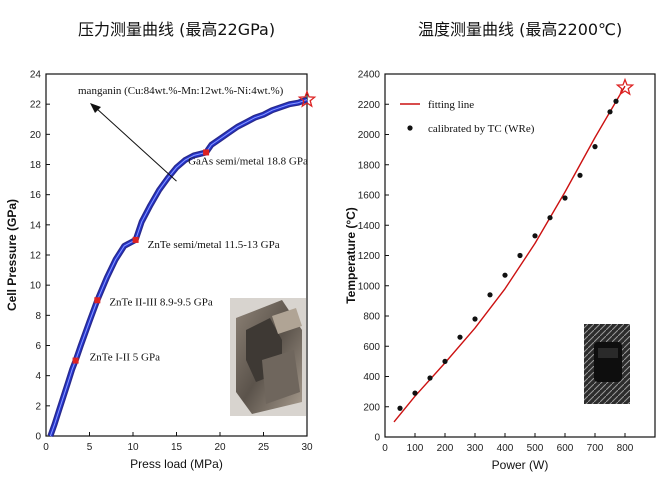 This screenshot has width=670, height=496. Describe the element at coordinates (369, 165) in the screenshot. I see `temperature-y-tick-label: 1800` at that location.